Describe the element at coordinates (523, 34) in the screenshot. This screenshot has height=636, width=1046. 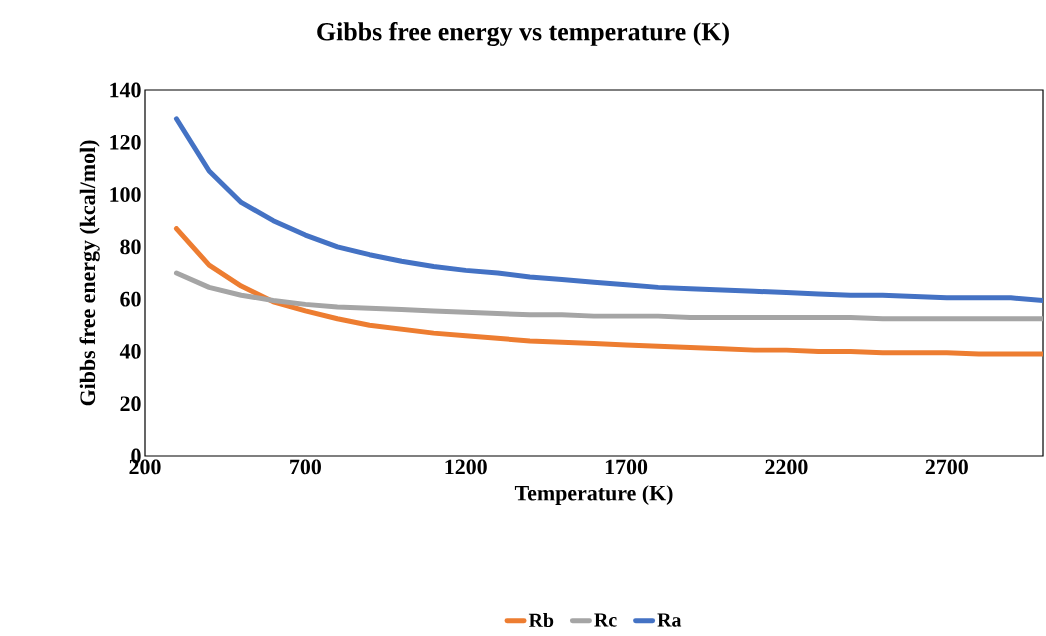
I see `chart-title: Gibbs free energy vs temperature (K)` at that location.